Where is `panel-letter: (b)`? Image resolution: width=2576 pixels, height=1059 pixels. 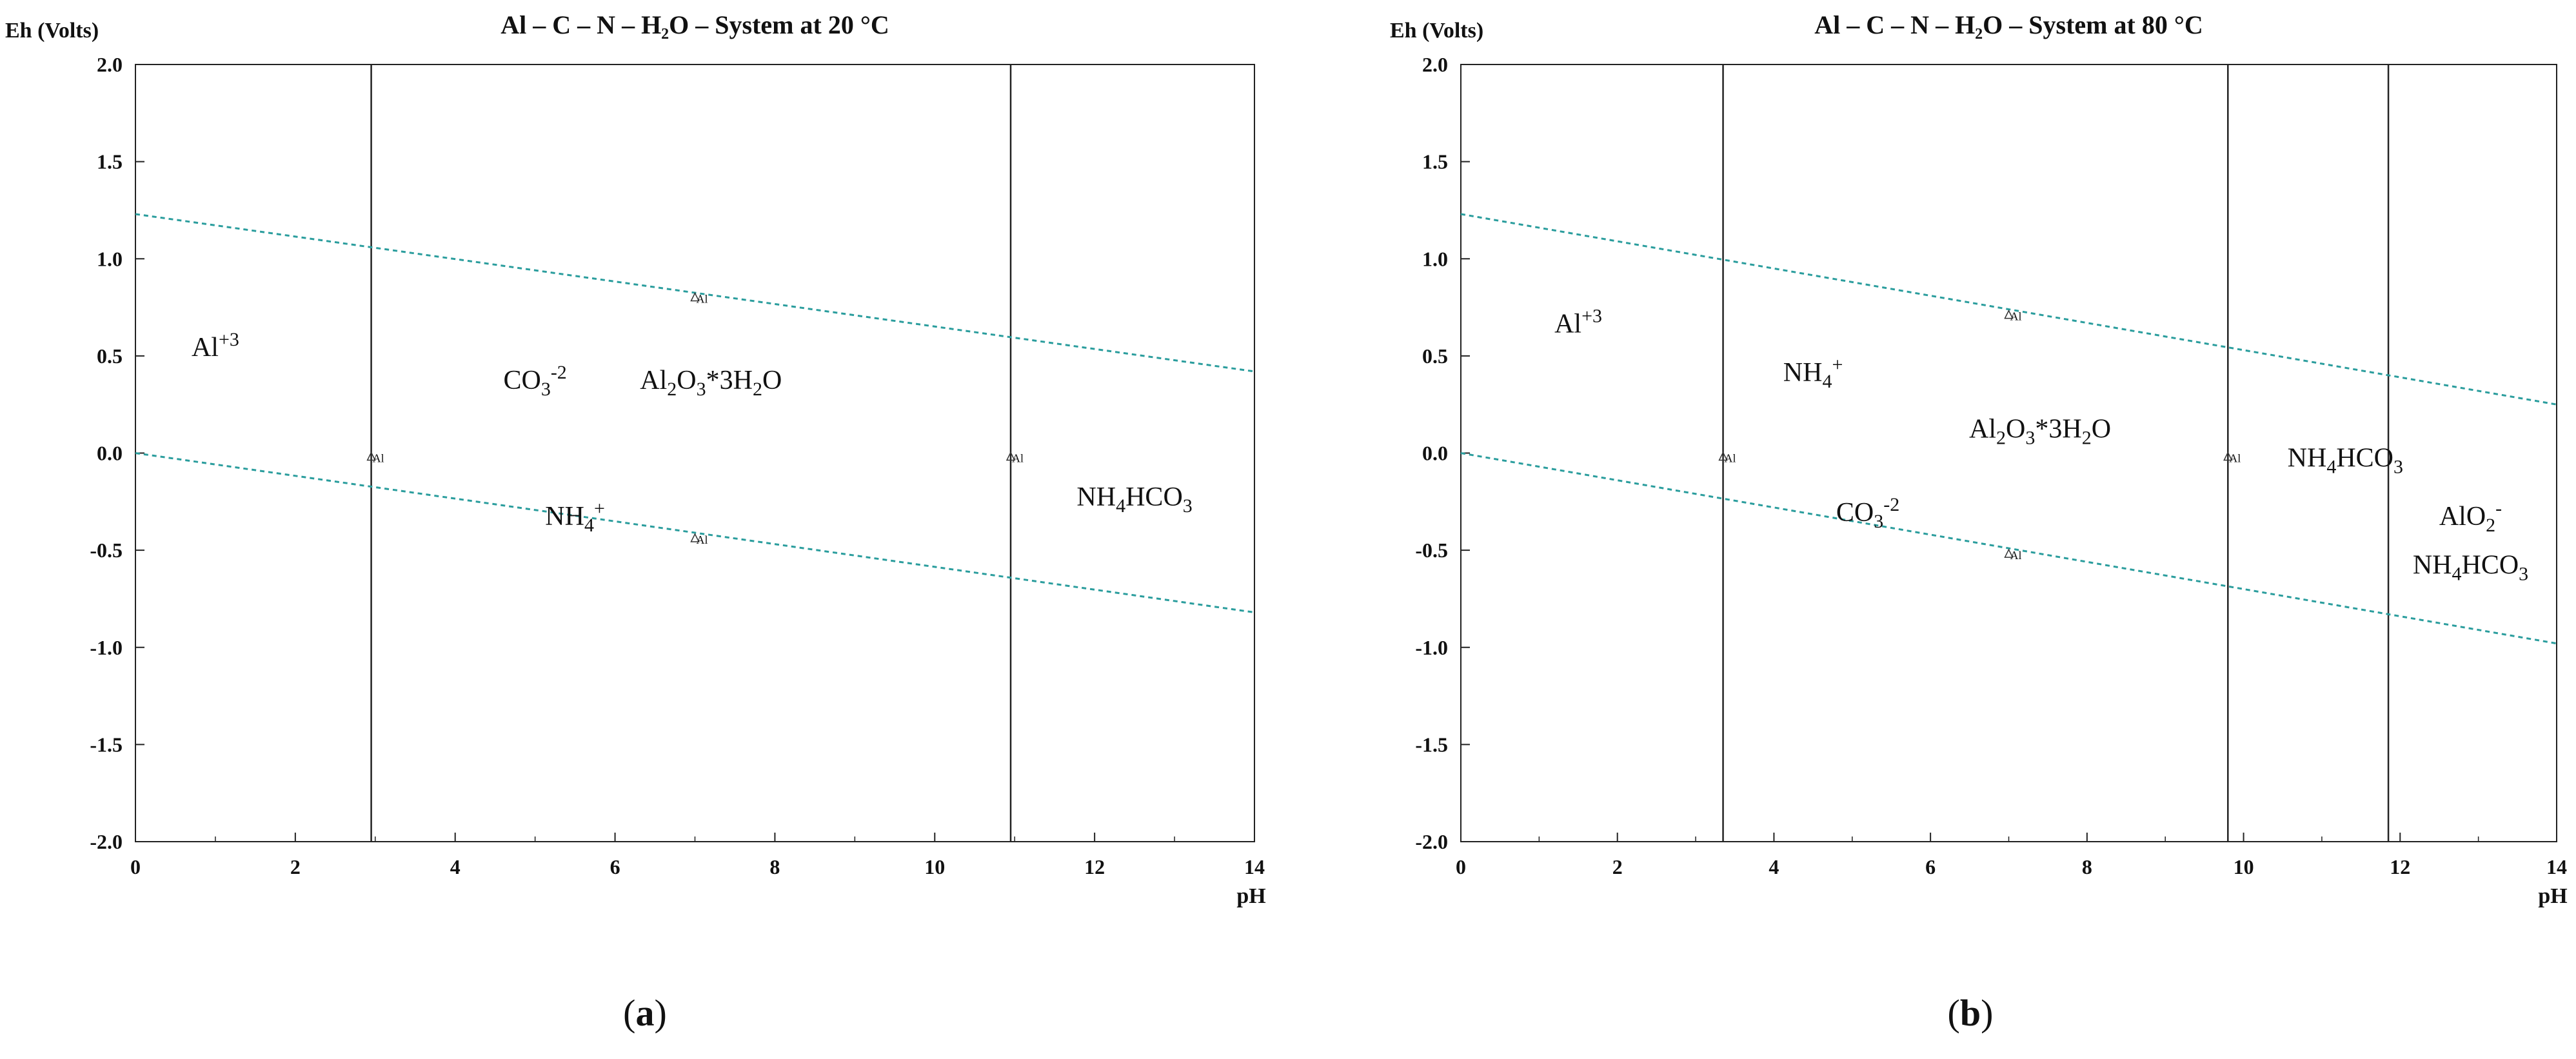
panel-letter: (b) is located at coordinates (1971, 1013).